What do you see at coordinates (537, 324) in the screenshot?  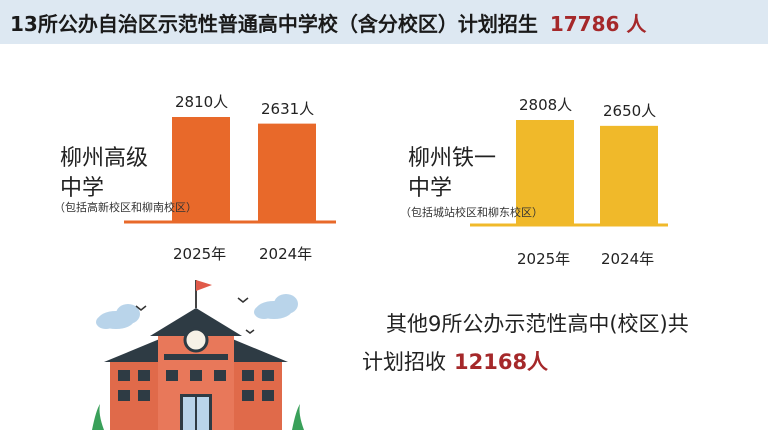 I see `other-schools-text: 其他9所公办示范性高中(校区)共` at bounding box center [537, 324].